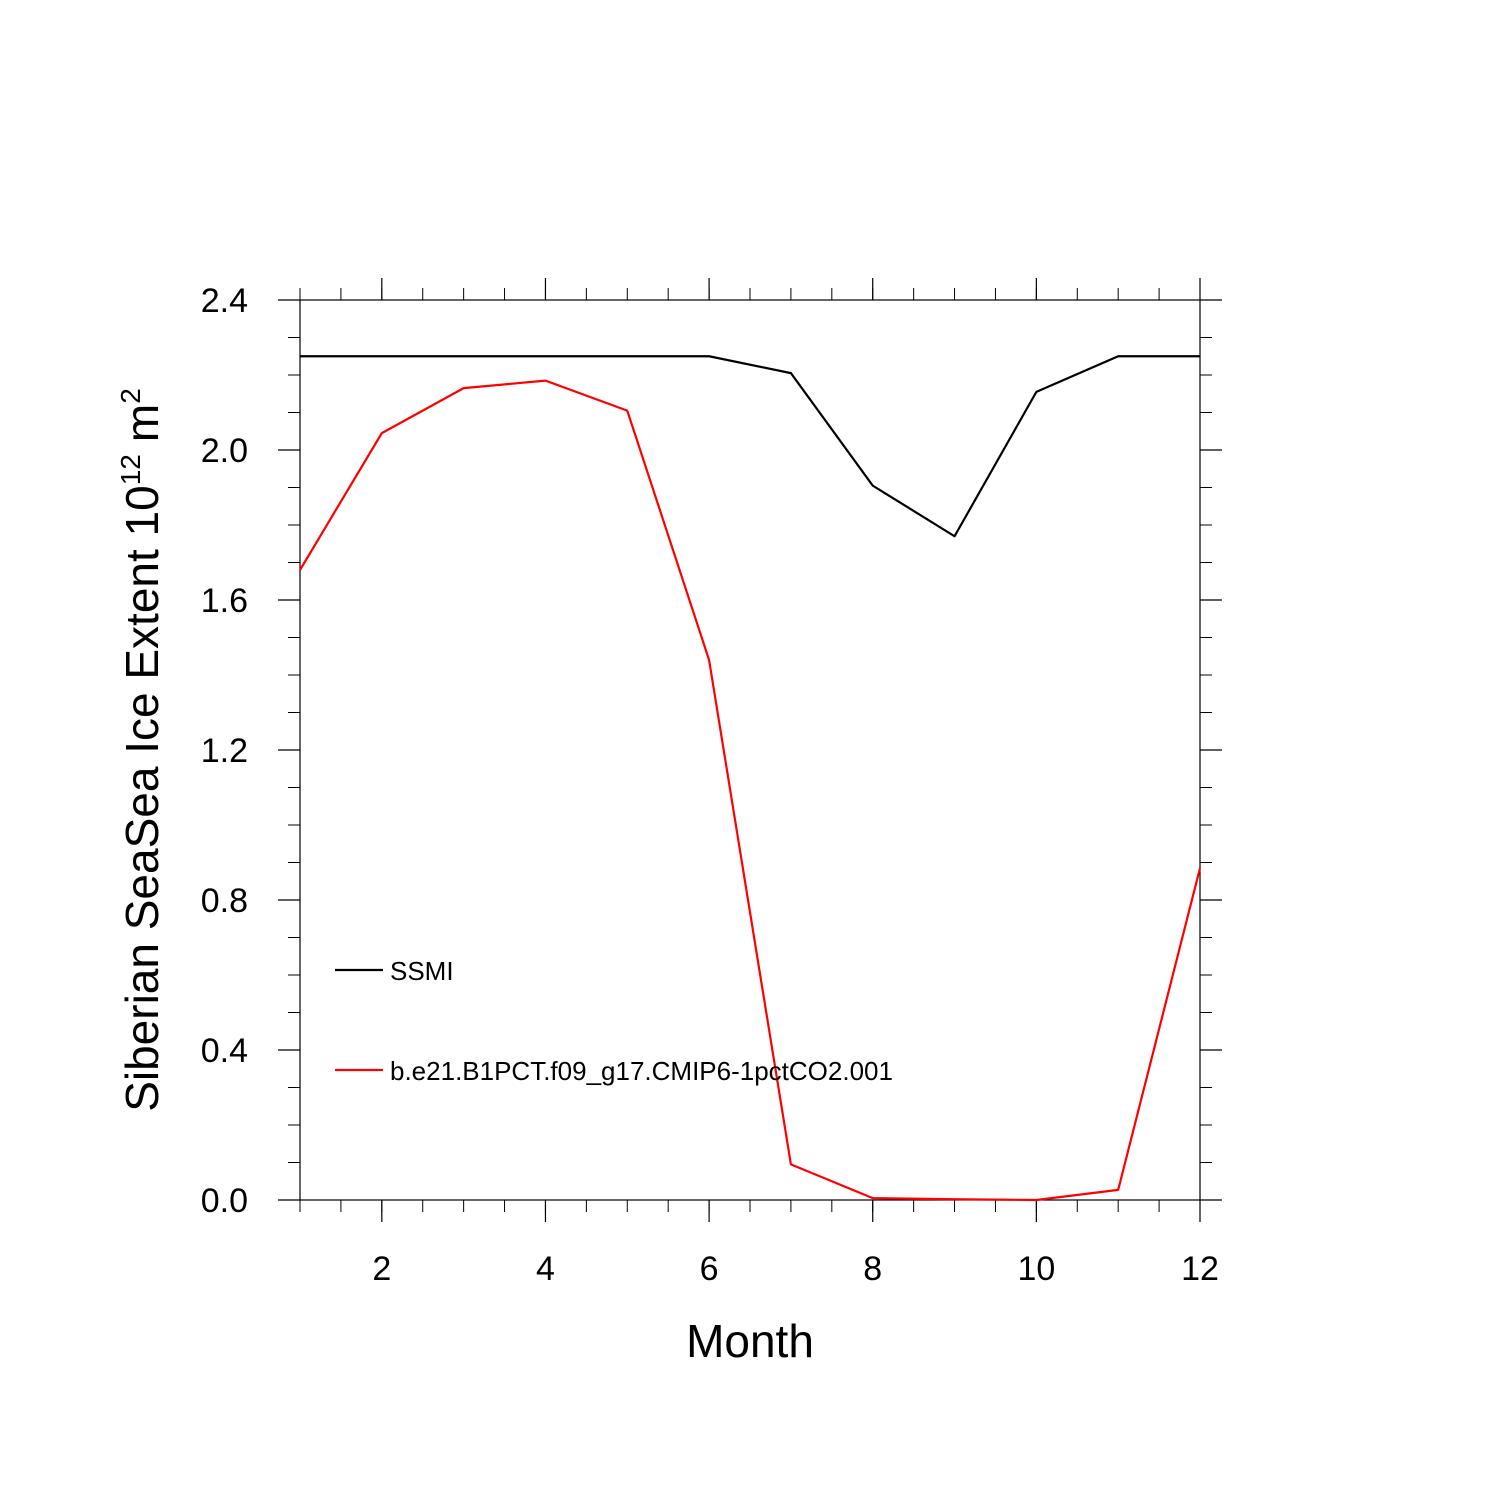 This screenshot has height=1500, width=1500. Describe the element at coordinates (422, 971) in the screenshot. I see `legend-label-ssmi: SSMI` at that location.